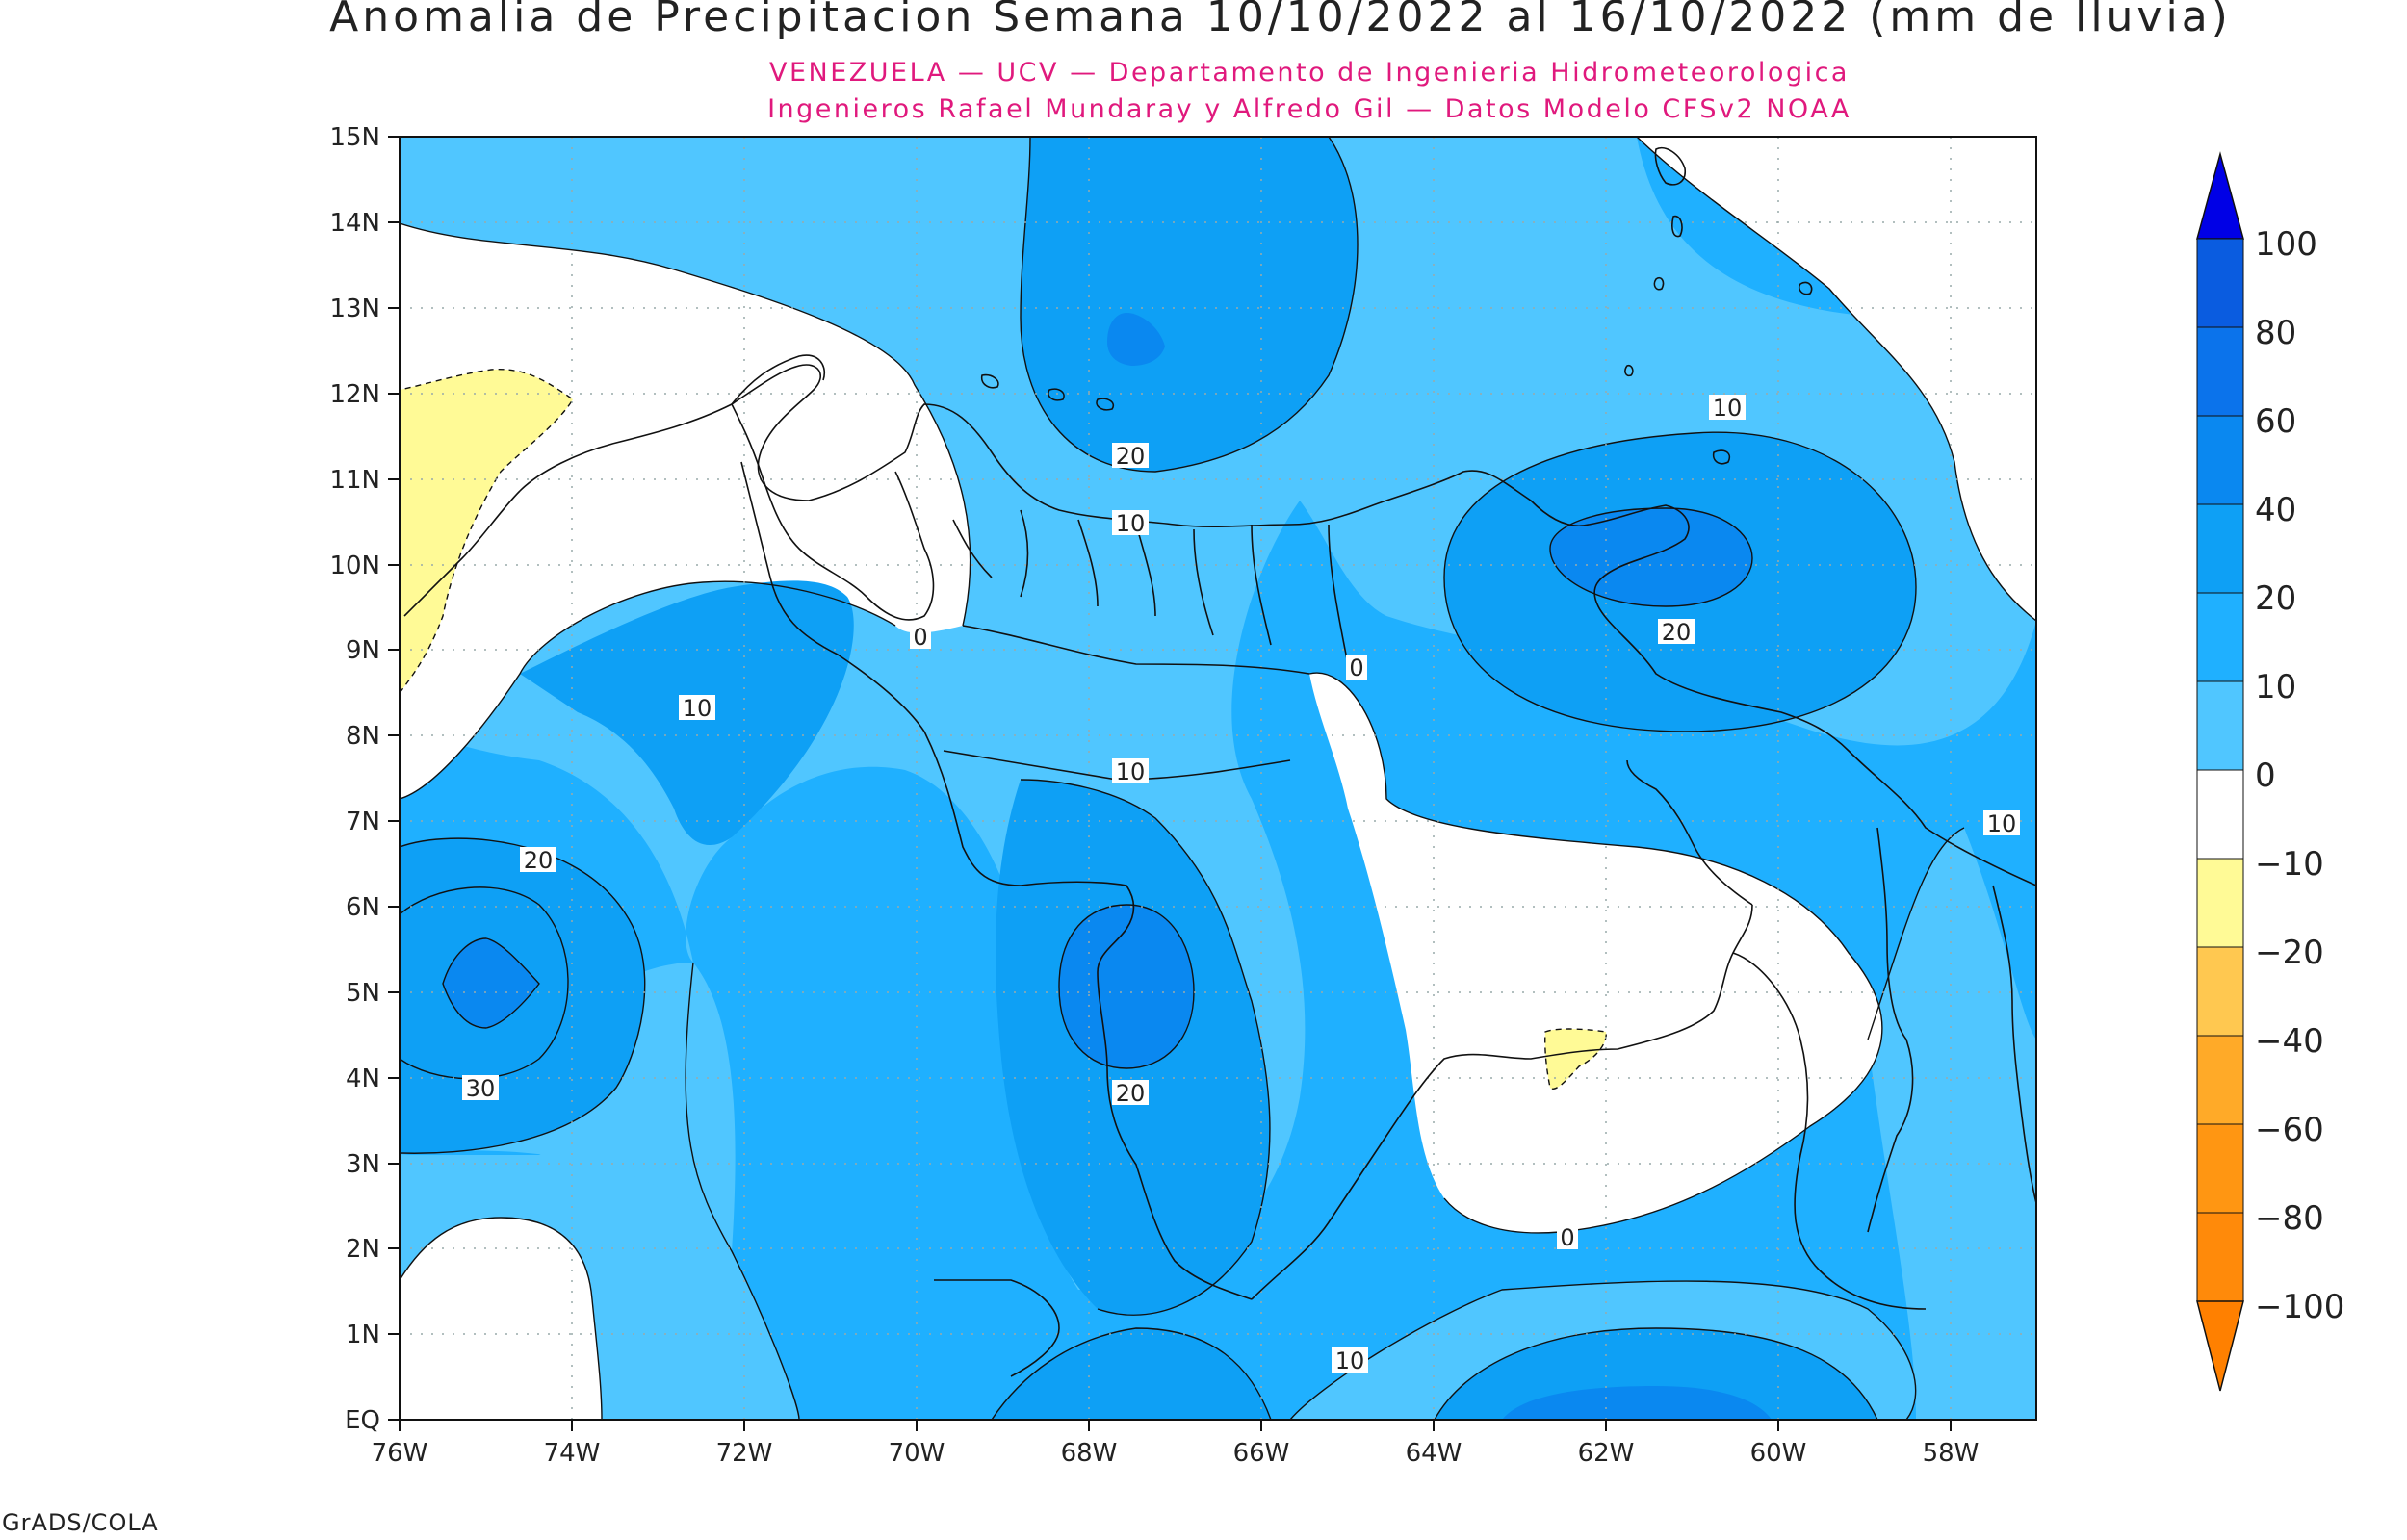 This screenshot has height=1540, width=2407. I want to click on lat-label: 9N, so click(363, 650).